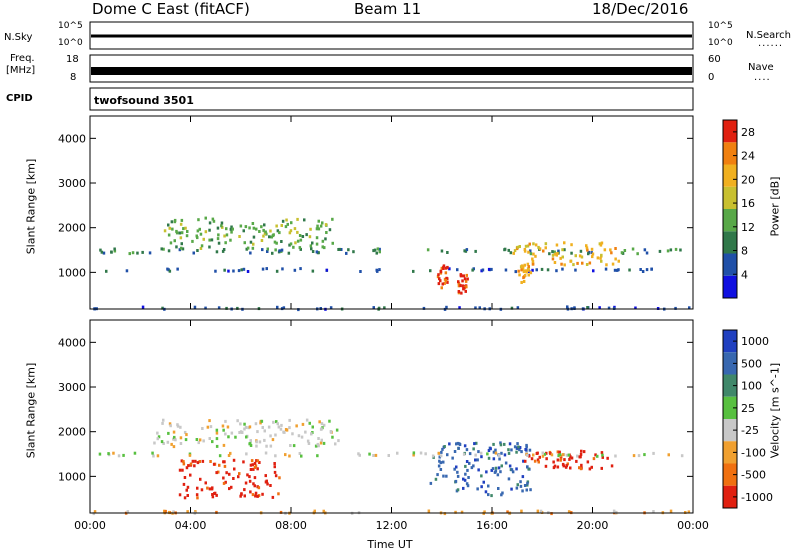 The width and height of the screenshot is (800, 554). Describe the element at coordinates (22, 58) in the screenshot. I see `freq-label-1: Freq.` at that location.